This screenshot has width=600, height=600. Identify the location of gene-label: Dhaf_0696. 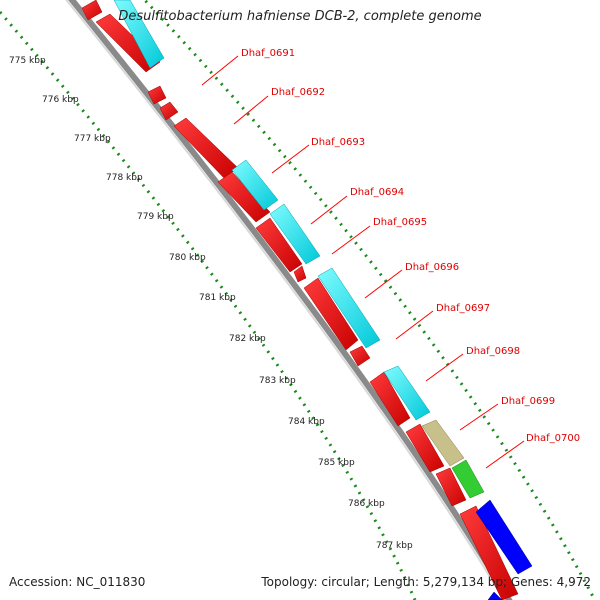
(432, 267).